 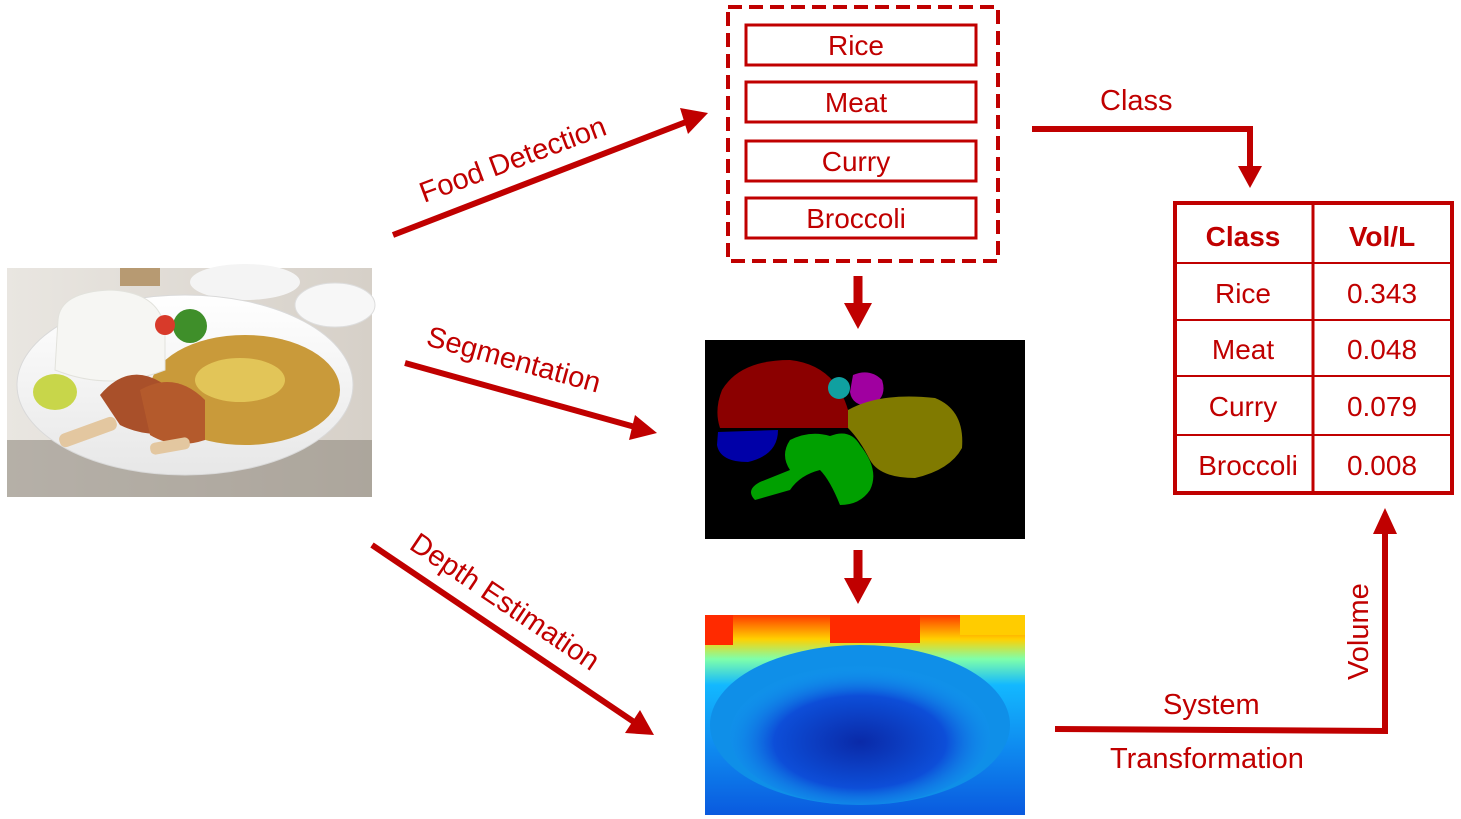 What do you see at coordinates (539, 178) in the screenshot?
I see `arrow-food-detection-line` at bounding box center [539, 178].